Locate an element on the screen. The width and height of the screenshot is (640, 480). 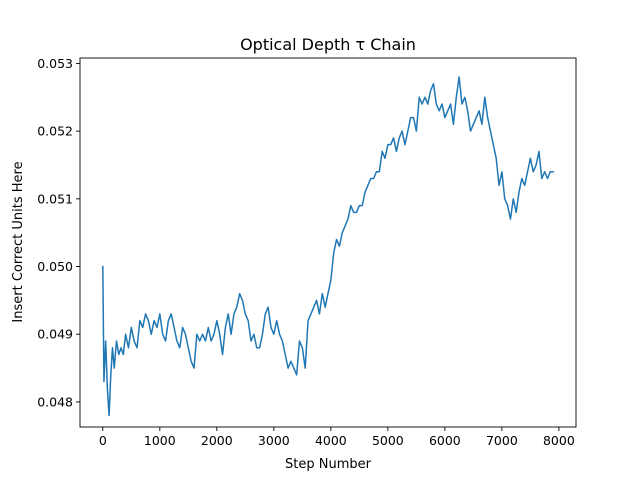
x-tick-label: 6000 is located at coordinates (445, 440).